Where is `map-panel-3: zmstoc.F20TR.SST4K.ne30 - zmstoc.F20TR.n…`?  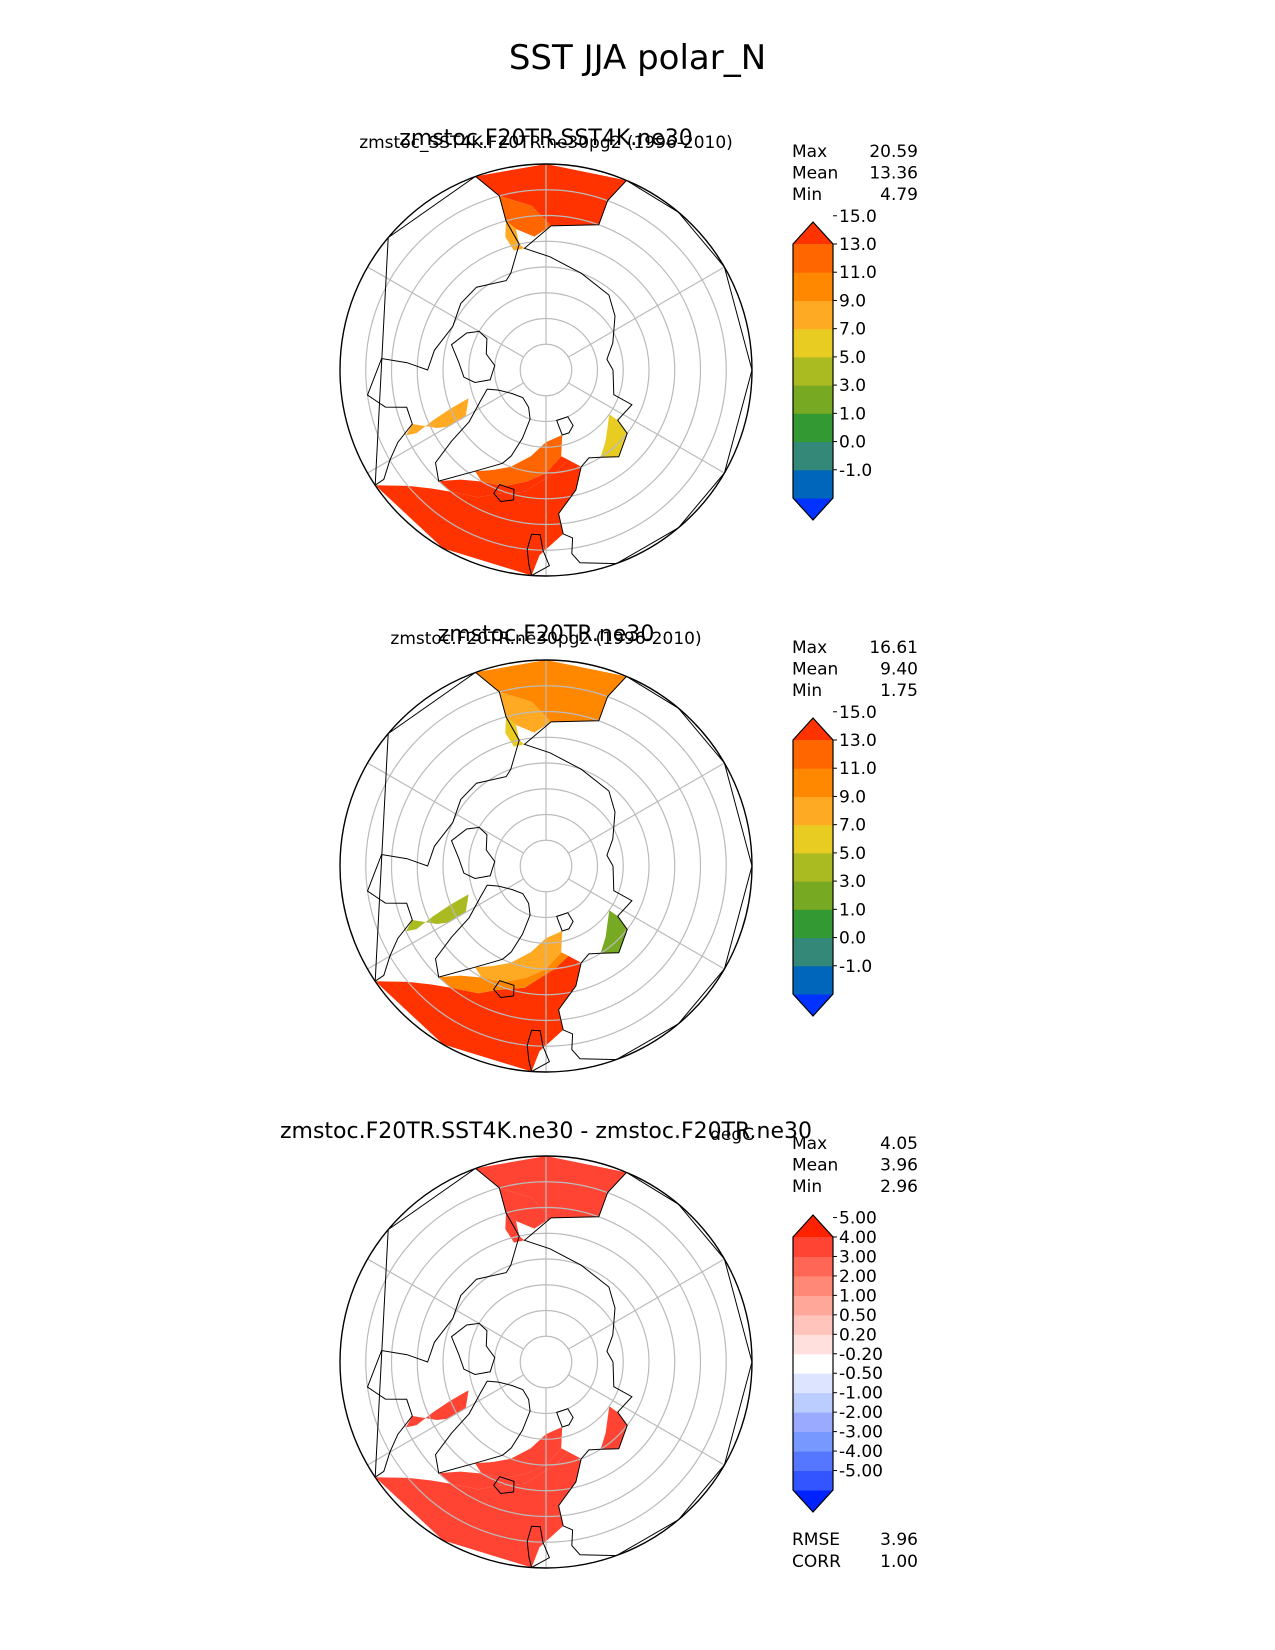
map-panel-3: zmstoc.F20TR.SST4K.ne30 - zmstoc.F20TR.n… is located at coordinates (599, 1344).